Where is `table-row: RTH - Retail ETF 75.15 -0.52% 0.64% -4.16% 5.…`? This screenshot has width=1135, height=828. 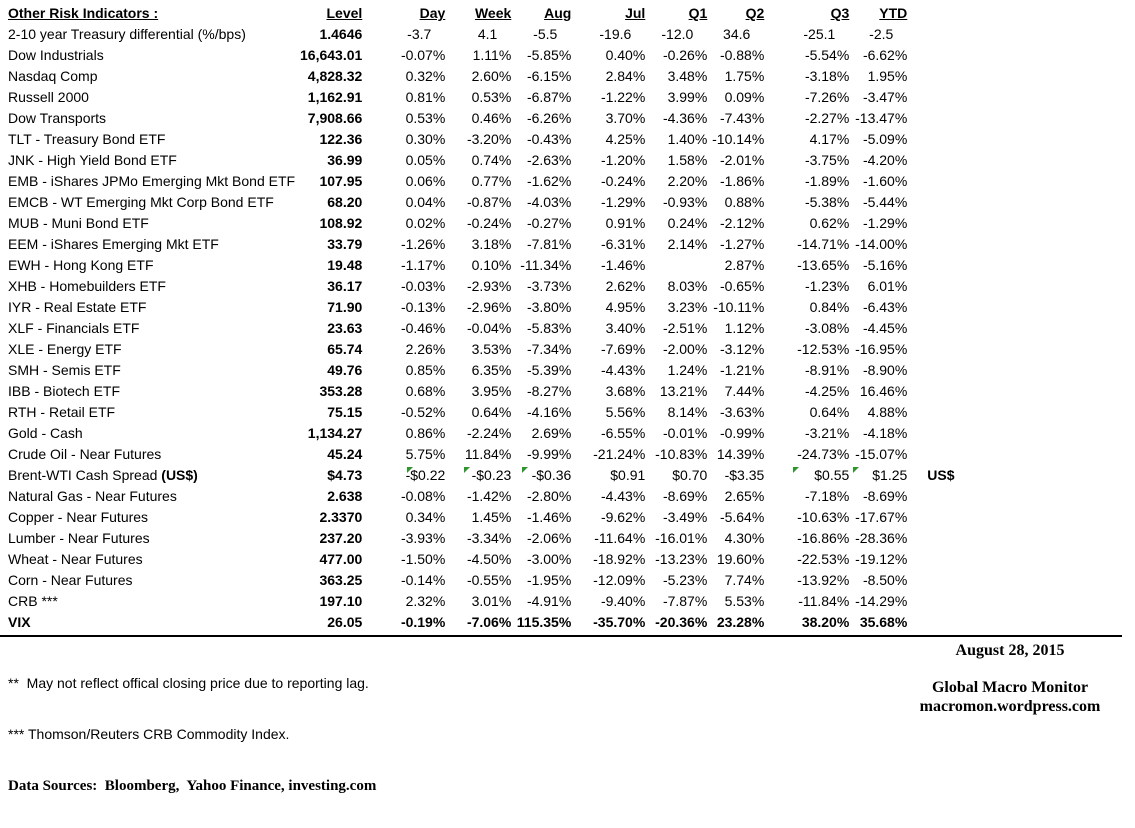 table-row: RTH - Retail ETF 75.15 -0.52% 0.64% -4.16% 5.… is located at coordinates (479, 412).